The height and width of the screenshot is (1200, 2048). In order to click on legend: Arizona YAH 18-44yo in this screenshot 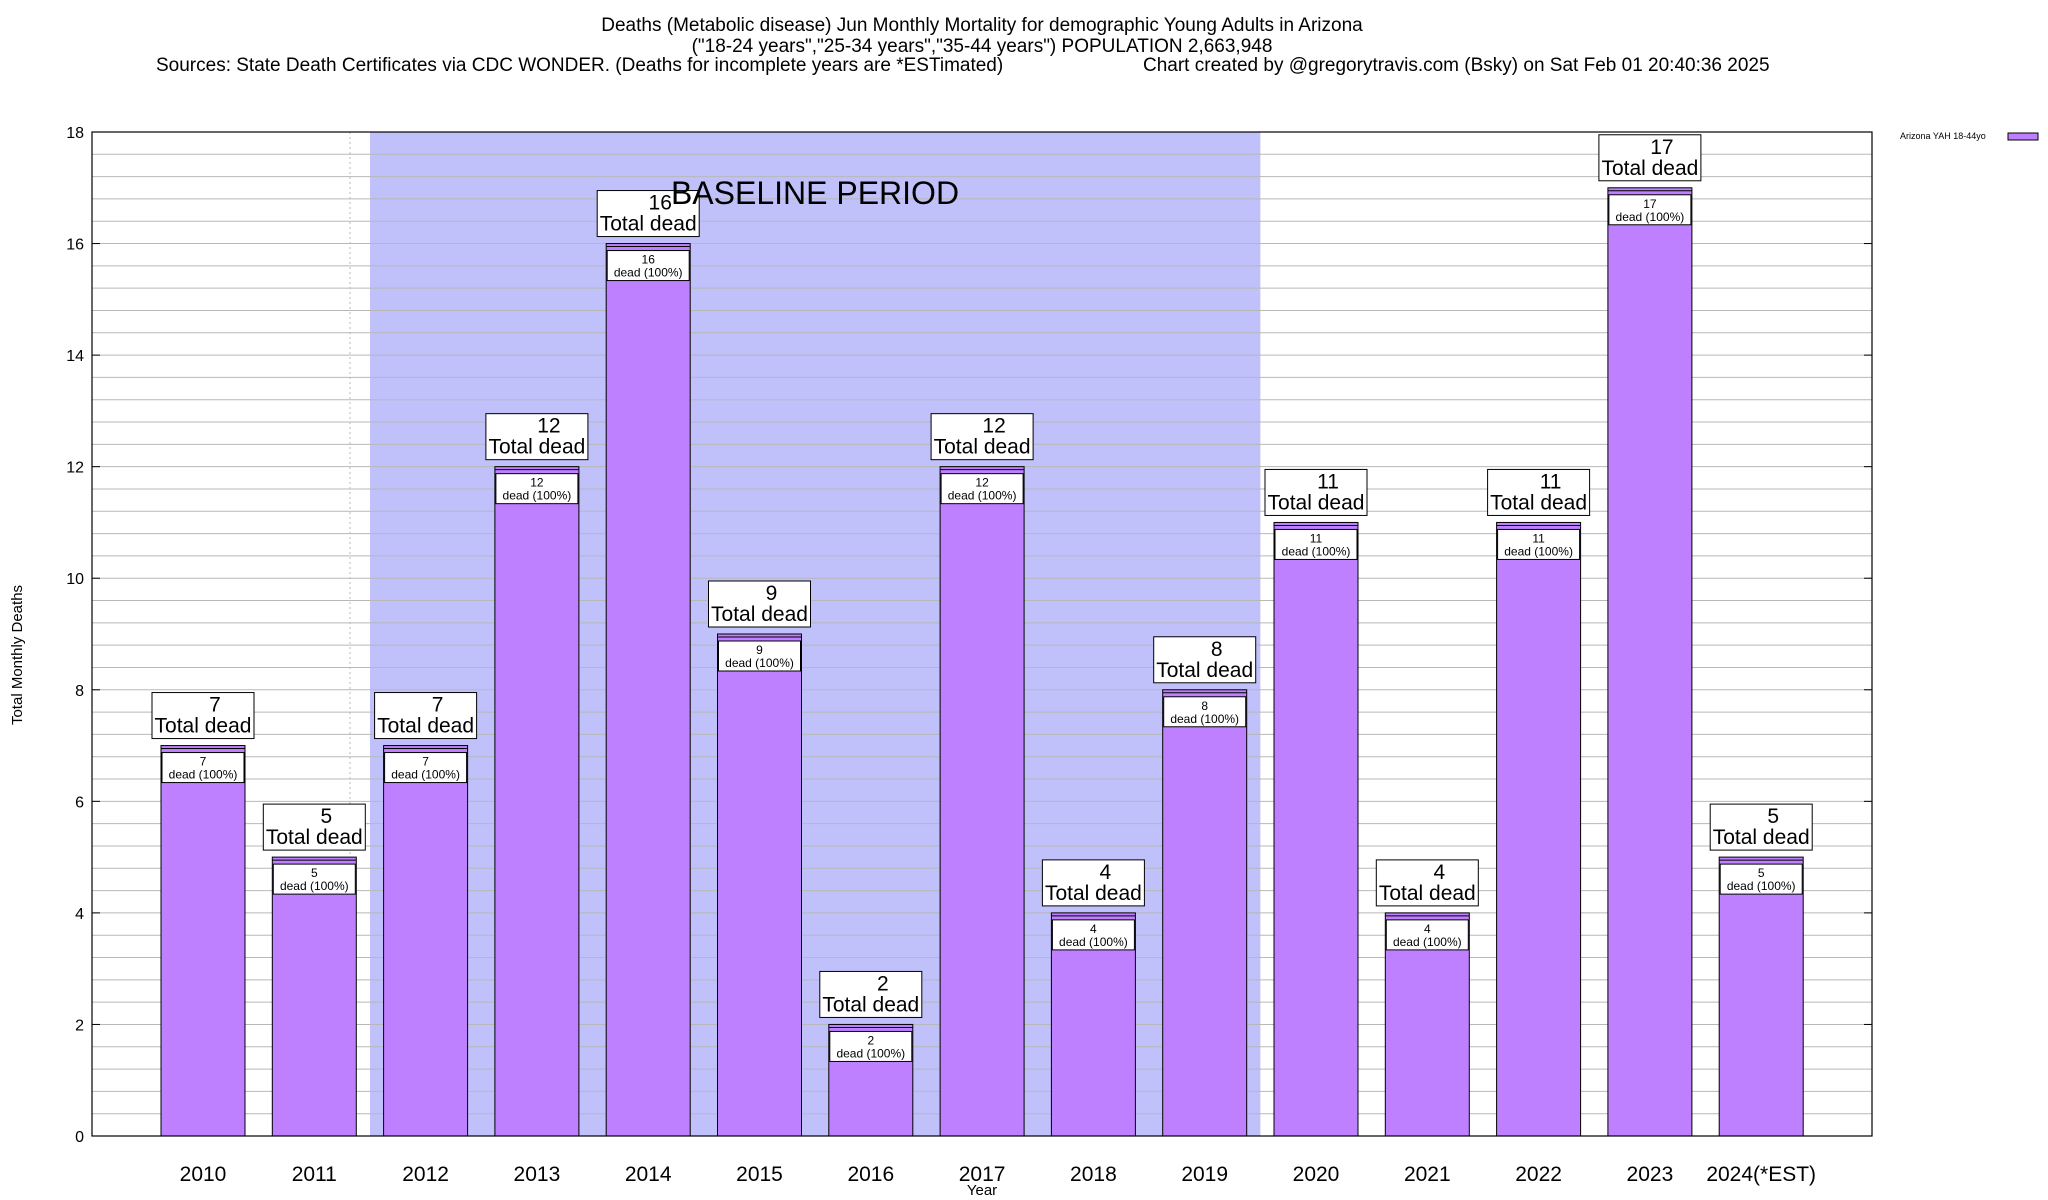, I will do `click(1969, 136)`.